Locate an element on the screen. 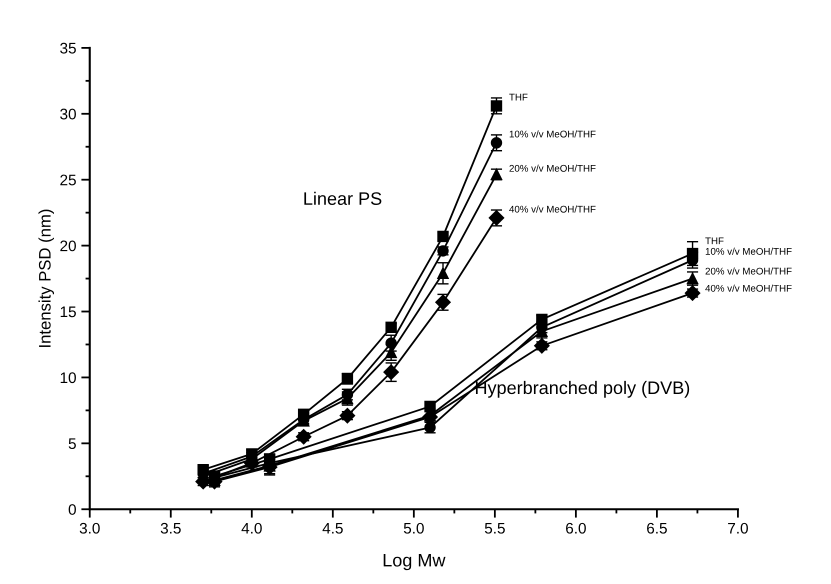 This screenshot has width=831, height=584. x-tick-label: 7.0 is located at coordinates (738, 528).